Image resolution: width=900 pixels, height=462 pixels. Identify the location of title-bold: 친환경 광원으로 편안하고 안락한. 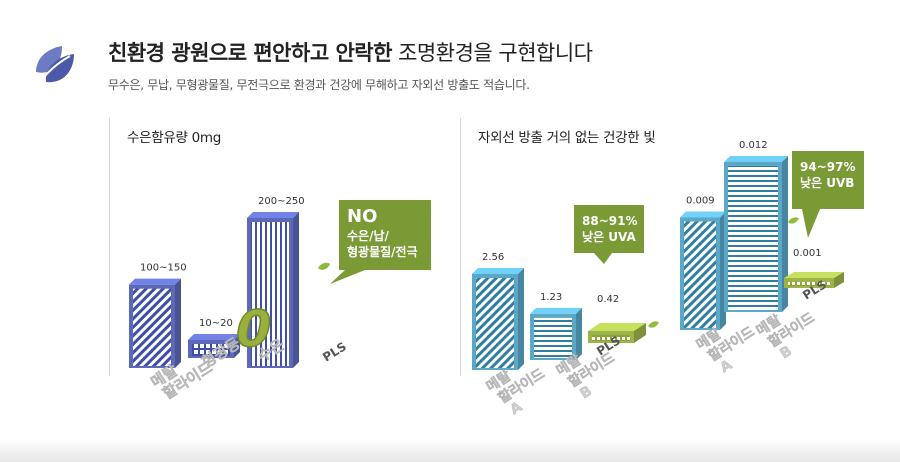
(250, 53).